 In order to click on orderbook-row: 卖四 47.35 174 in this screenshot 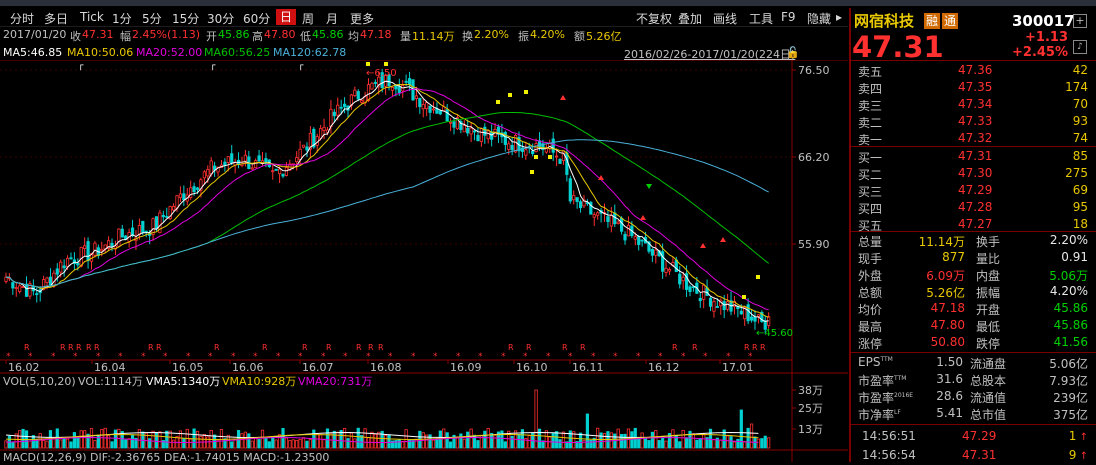, I will do `click(974, 88)`.